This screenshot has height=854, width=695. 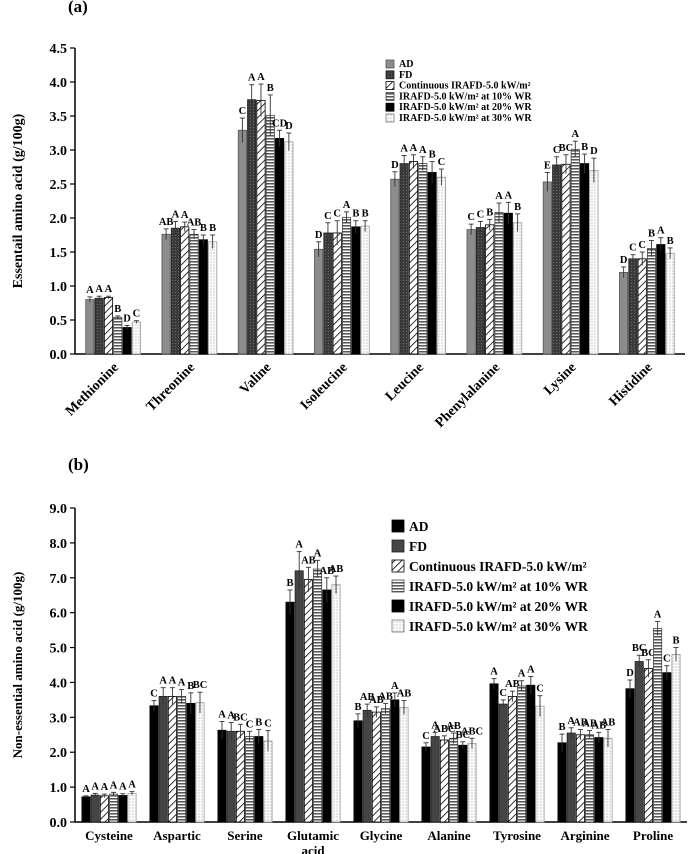 I want to click on chart-b-bar-tyrosine-s4, so click(x=531, y=753).